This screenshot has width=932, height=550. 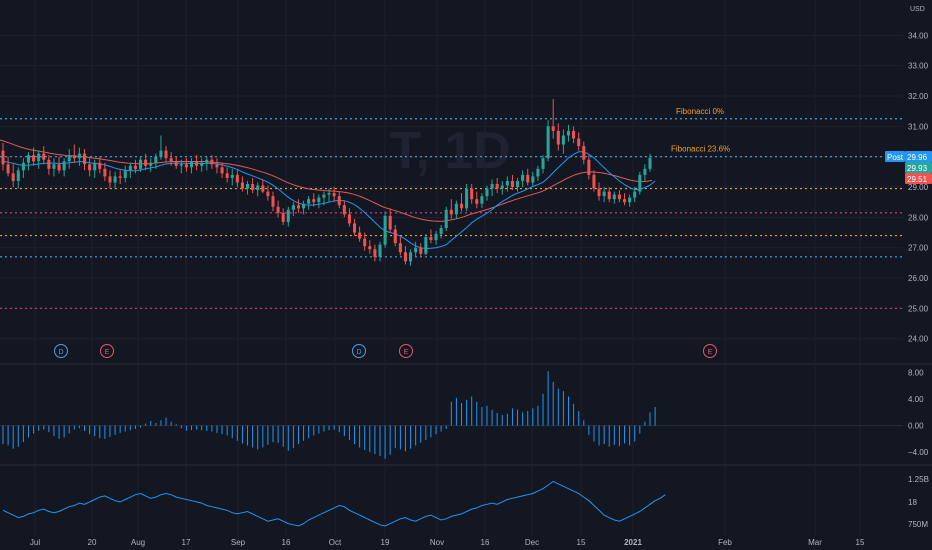 I want to click on price-tag: 29.51, so click(x=918, y=178).